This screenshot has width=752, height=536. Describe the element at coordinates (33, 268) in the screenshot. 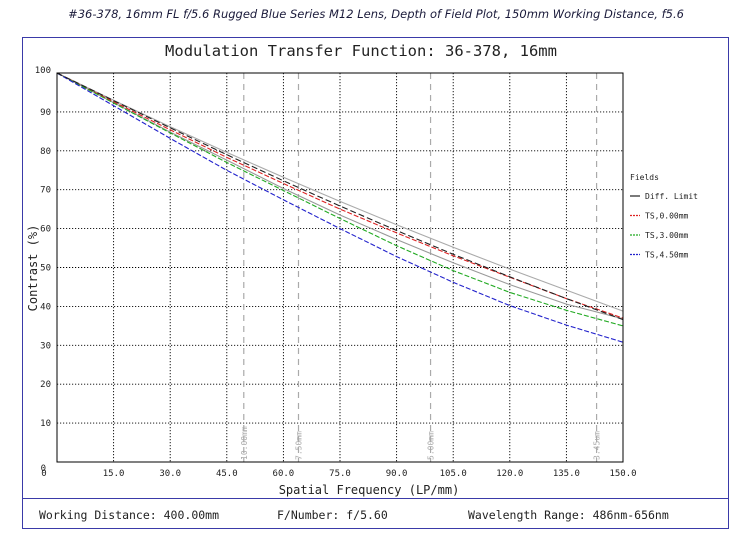

I see `y-axis-label: Contrast (%)` at that location.